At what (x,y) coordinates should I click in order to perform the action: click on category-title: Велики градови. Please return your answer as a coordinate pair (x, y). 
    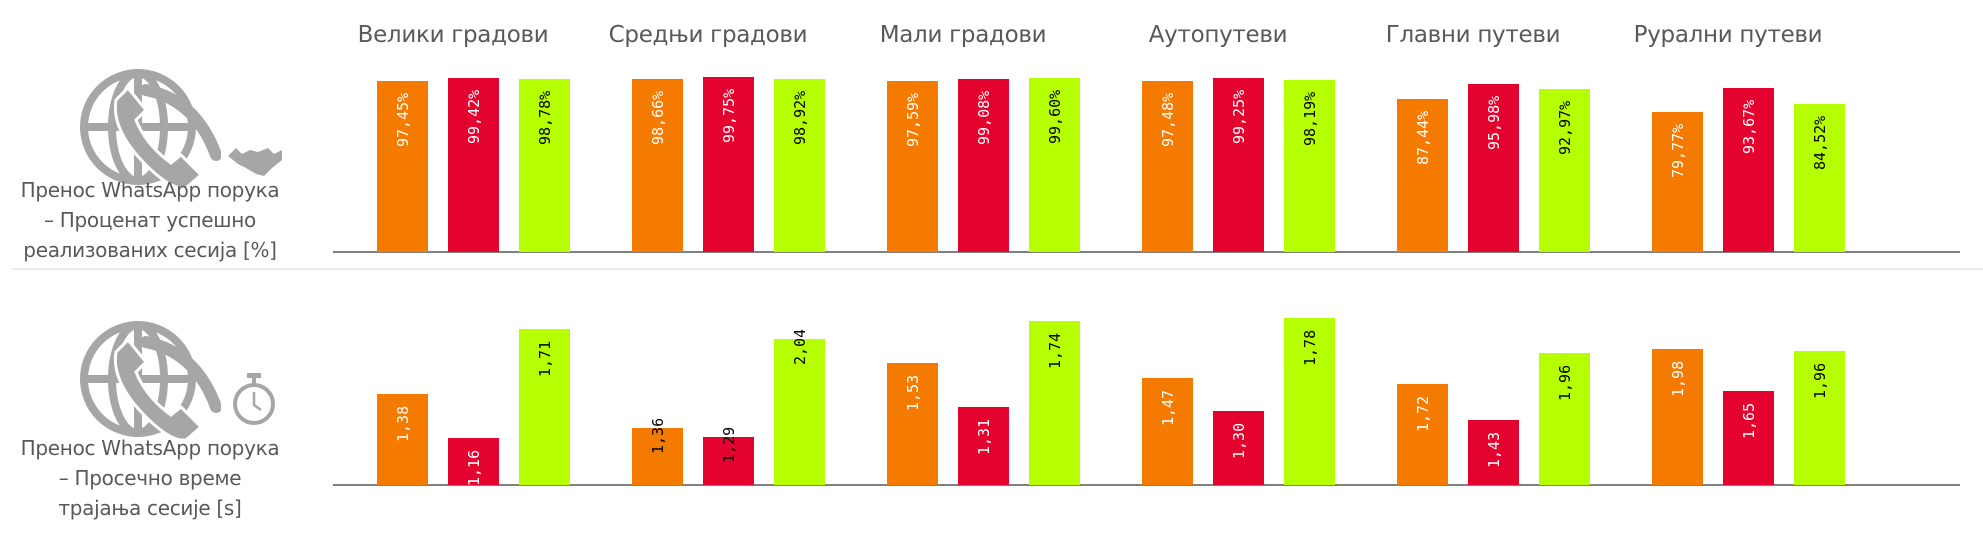
    Looking at the image, I should click on (453, 35).